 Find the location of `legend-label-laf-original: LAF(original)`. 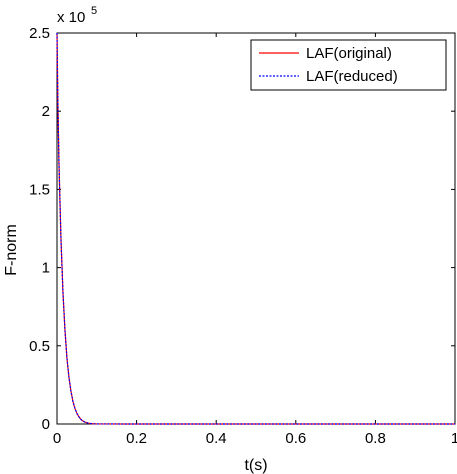

legend-label-laf-original: LAF(original) is located at coordinates (349, 53).